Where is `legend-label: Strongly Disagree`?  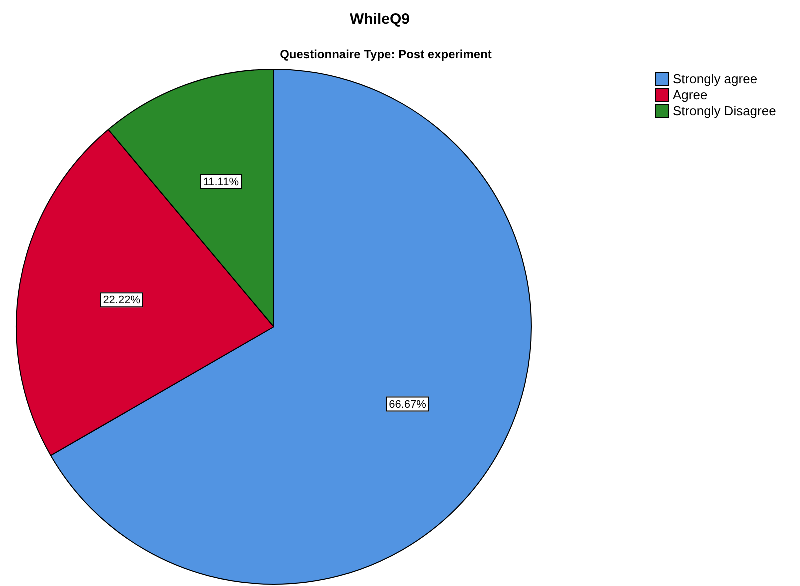 legend-label: Strongly Disagree is located at coordinates (724, 111).